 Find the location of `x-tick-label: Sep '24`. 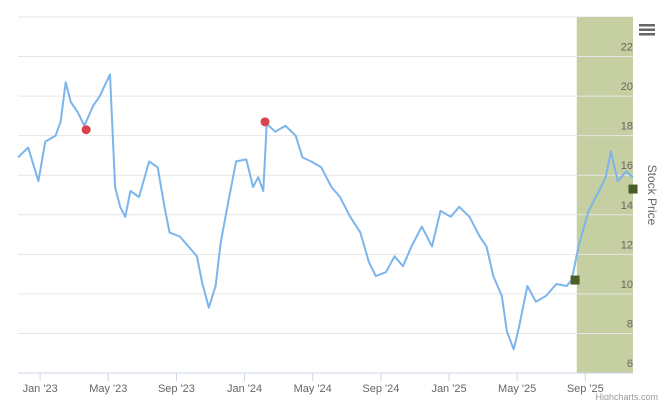

x-tick-label: Sep '24 is located at coordinates (380, 389).